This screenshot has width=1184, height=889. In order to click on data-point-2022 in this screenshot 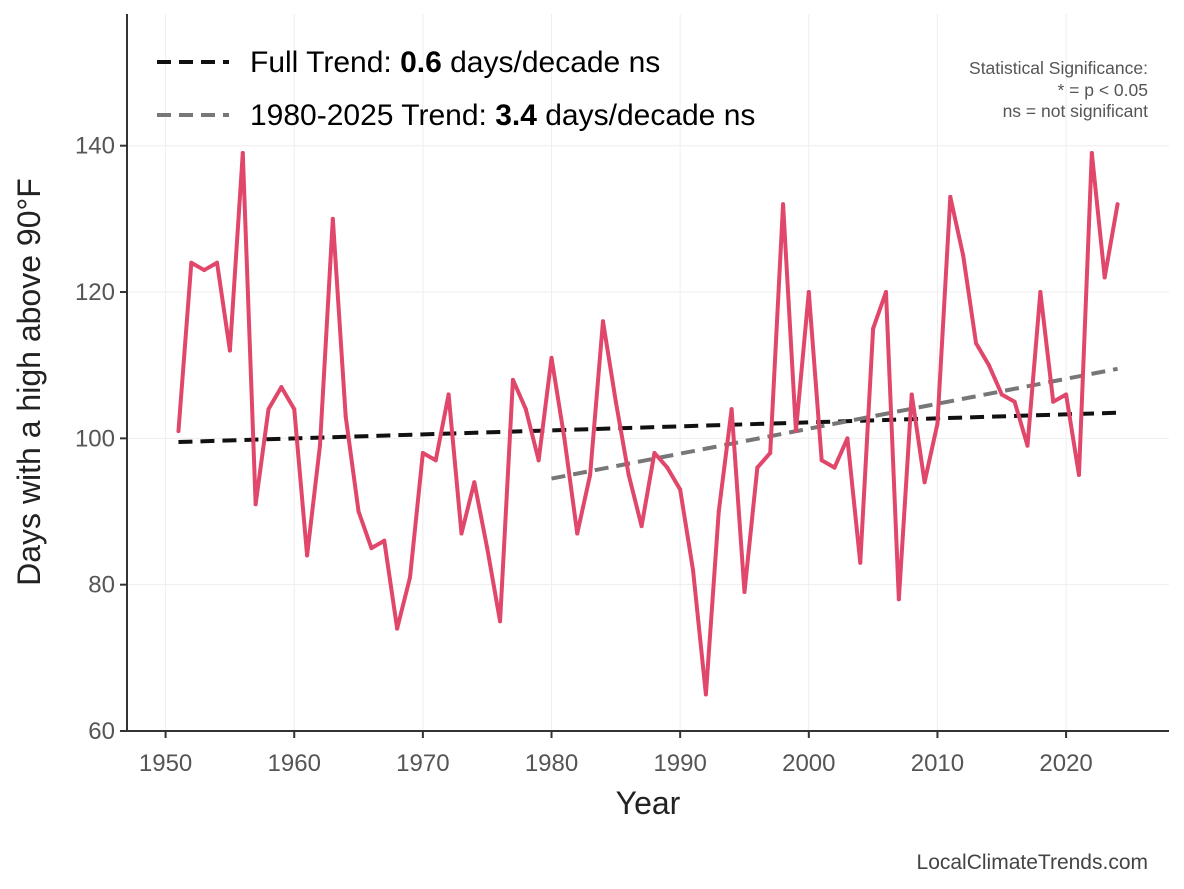, I will do `click(1091, 153)`.